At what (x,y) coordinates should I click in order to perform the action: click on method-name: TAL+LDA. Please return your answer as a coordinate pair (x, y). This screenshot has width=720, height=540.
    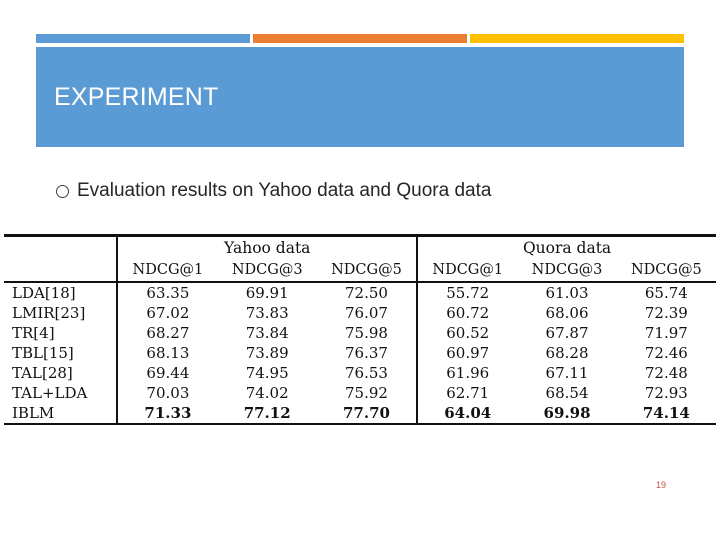
    Looking at the image, I should click on (50, 393).